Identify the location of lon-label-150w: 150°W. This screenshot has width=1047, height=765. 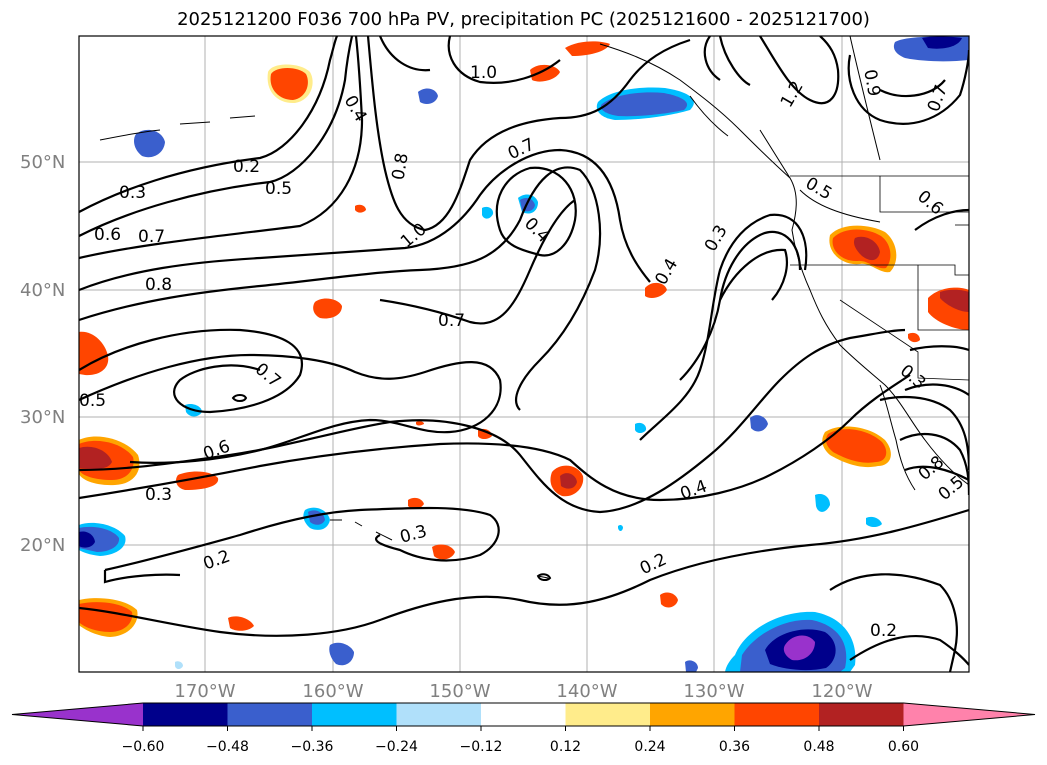
(459, 691).